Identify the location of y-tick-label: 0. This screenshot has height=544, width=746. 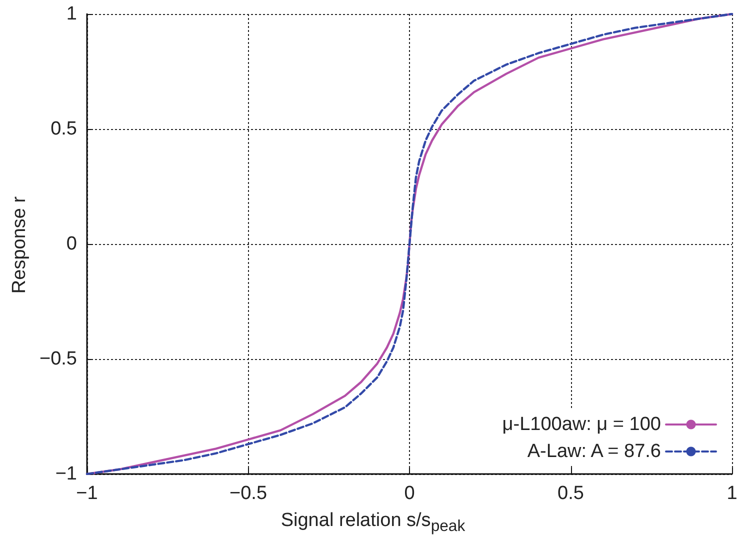
(71, 244).